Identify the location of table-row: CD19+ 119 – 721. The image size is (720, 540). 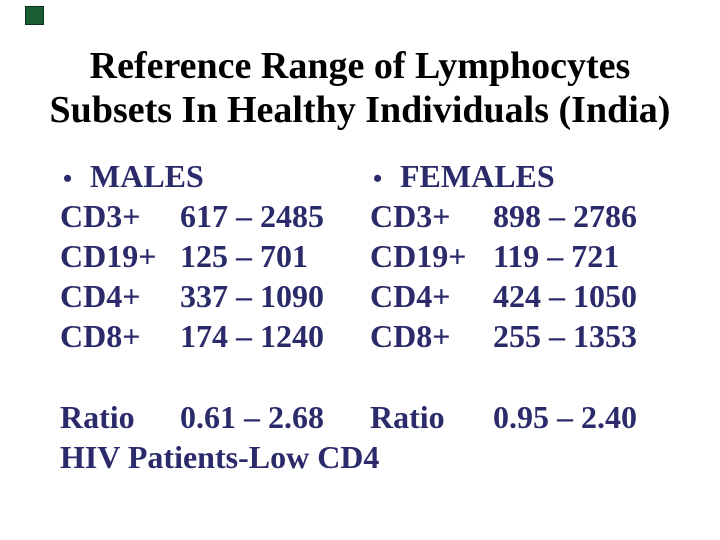
(526, 256).